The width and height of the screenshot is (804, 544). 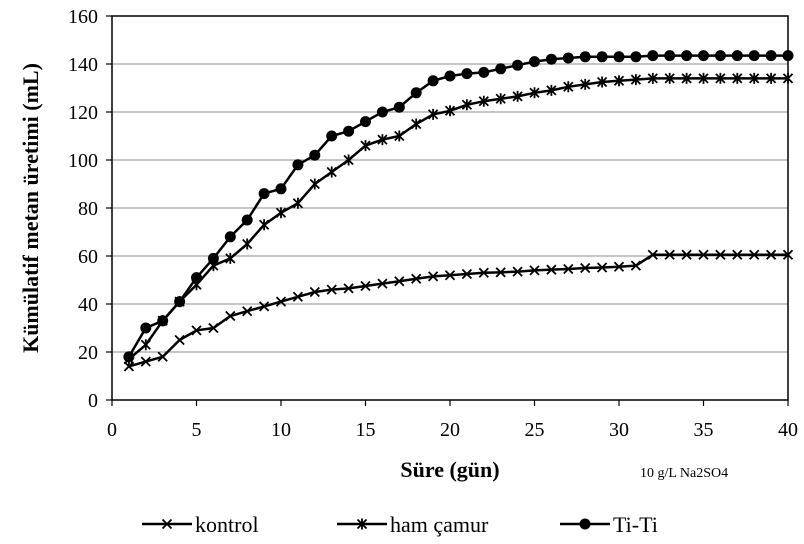 What do you see at coordinates (704, 430) in the screenshot?
I see `x-tick-label: 35` at bounding box center [704, 430].